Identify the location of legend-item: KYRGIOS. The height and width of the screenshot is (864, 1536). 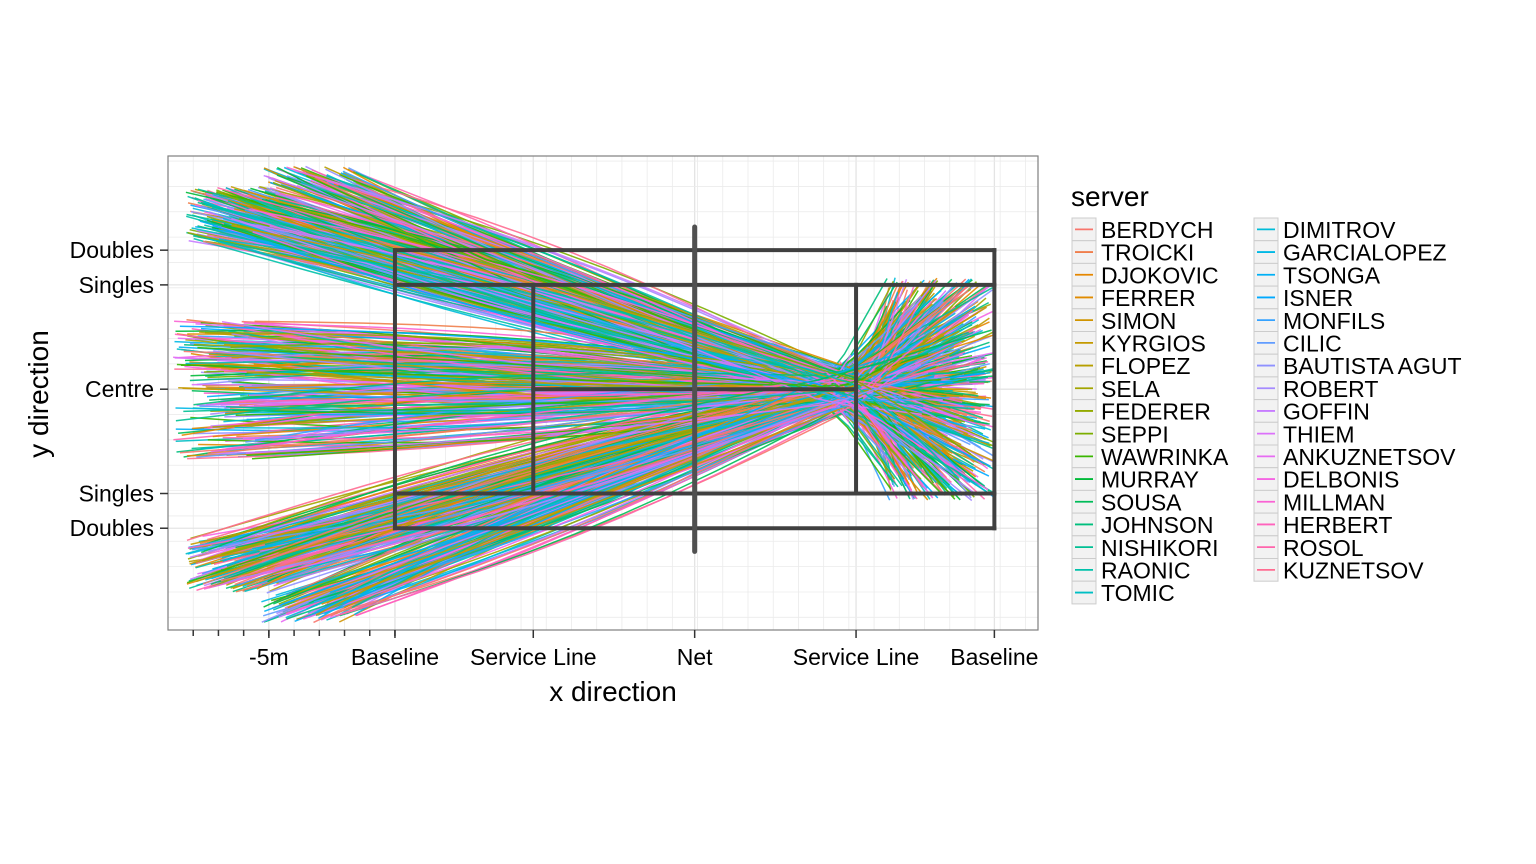
(1138, 344).